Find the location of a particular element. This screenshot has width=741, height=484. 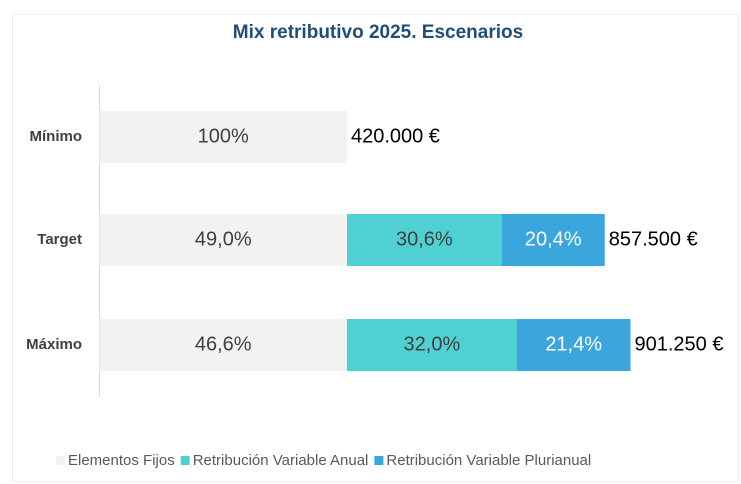

value-label: 49,0% is located at coordinates (223, 239).